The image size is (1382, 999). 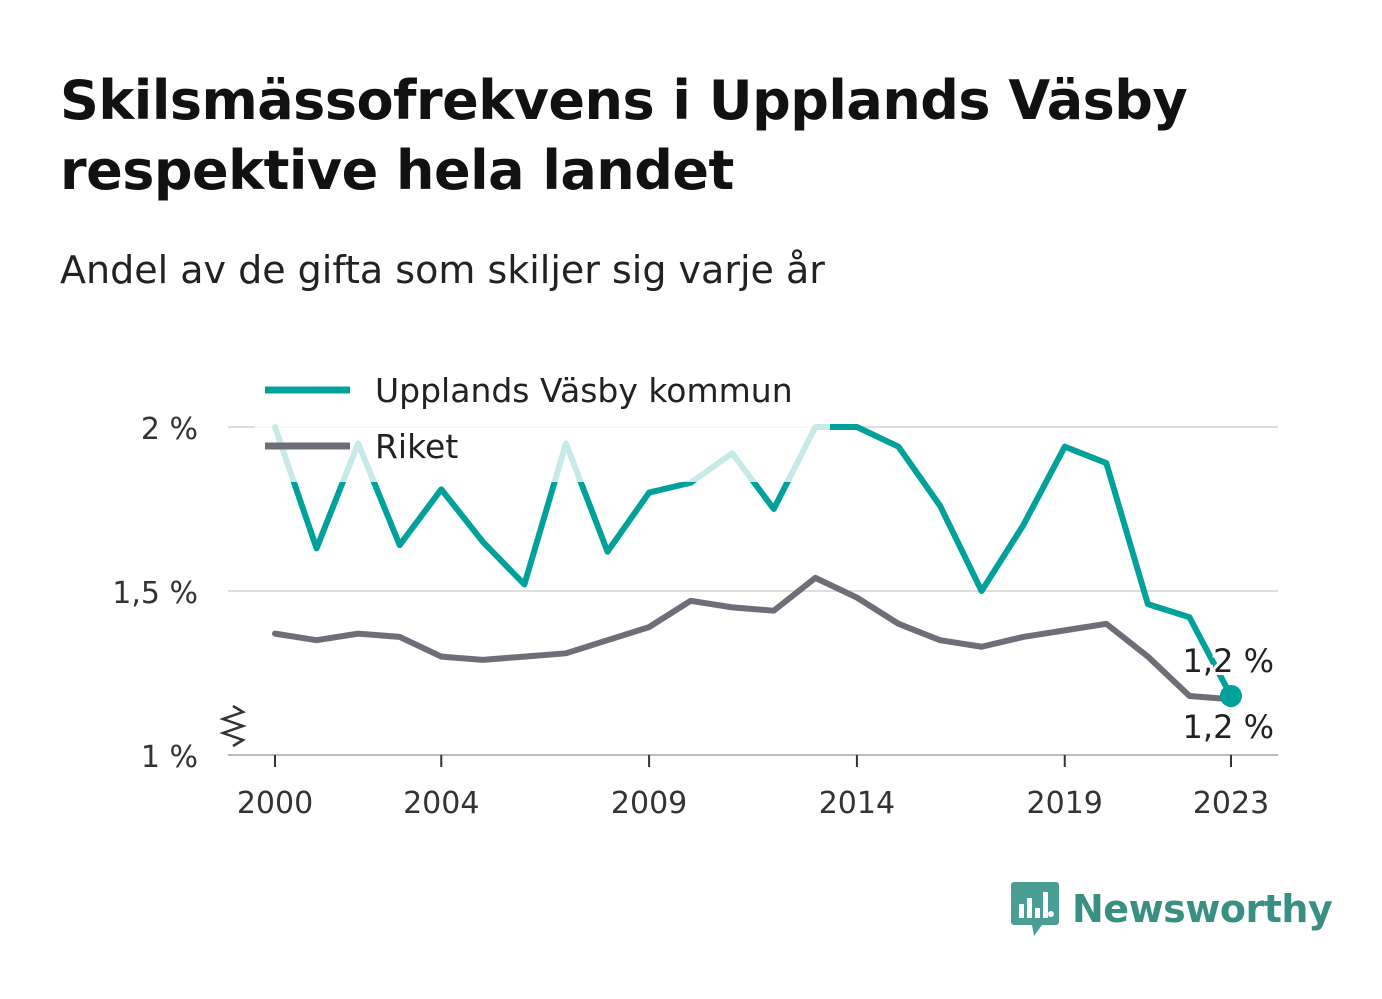 What do you see at coordinates (649, 803) in the screenshot?
I see `x-tick-label: 2009` at bounding box center [649, 803].